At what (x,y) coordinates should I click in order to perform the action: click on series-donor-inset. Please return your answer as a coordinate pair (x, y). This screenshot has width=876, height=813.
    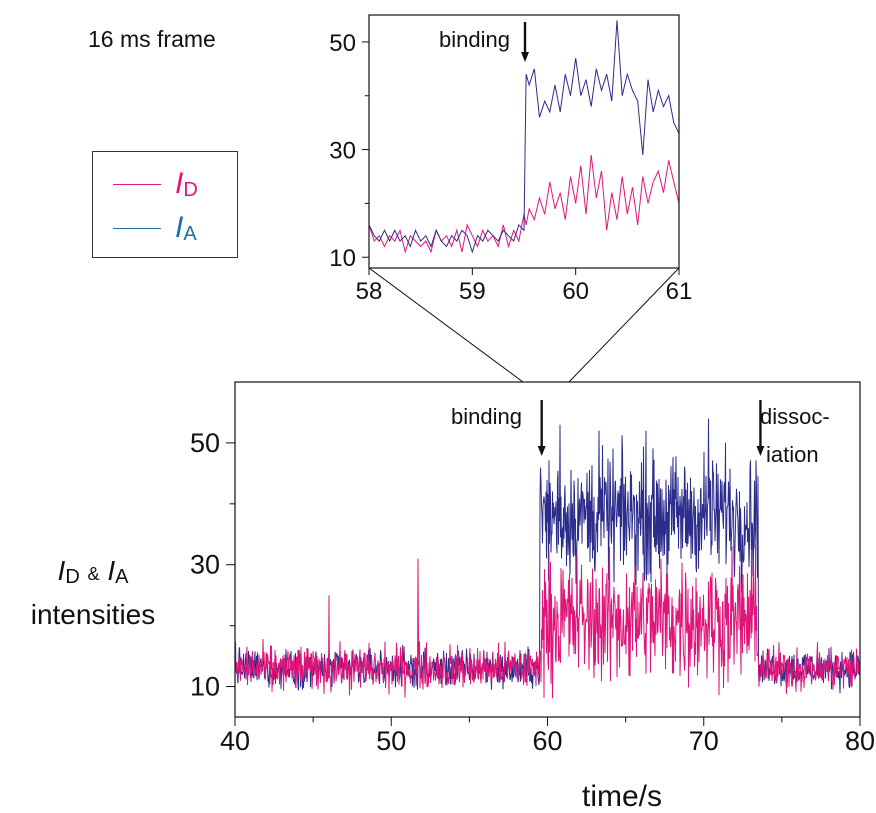
    Looking at the image, I should click on (524, 204).